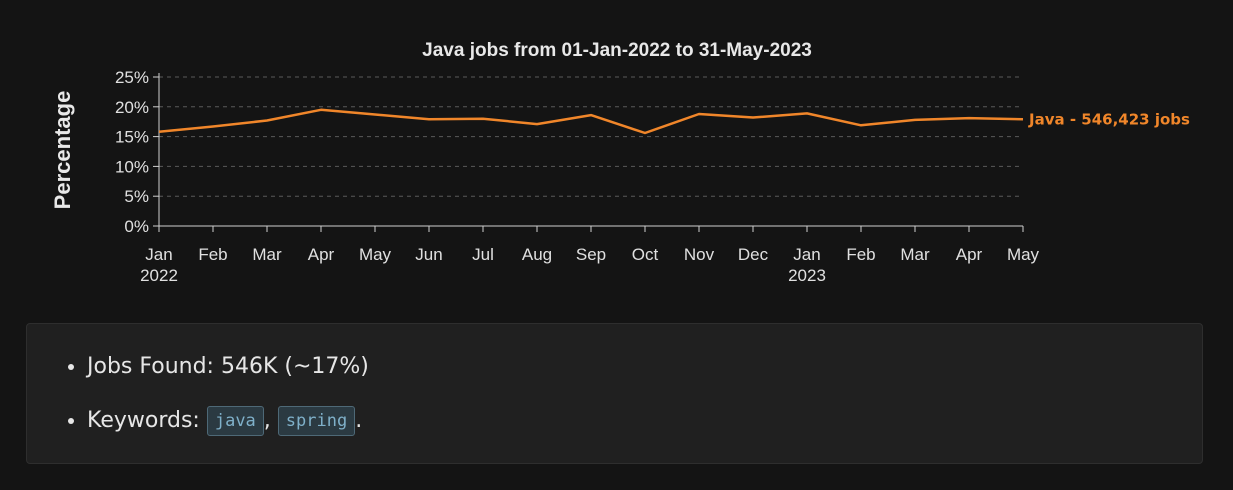 The width and height of the screenshot is (1233, 490). Describe the element at coordinates (159, 275) in the screenshot. I see `x-tick-year-label: 2022` at that location.